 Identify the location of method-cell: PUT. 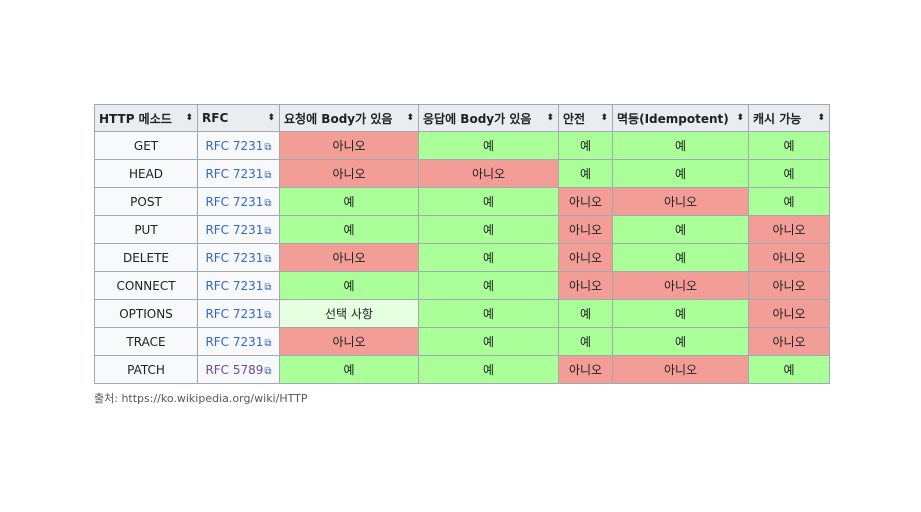
(146, 229).